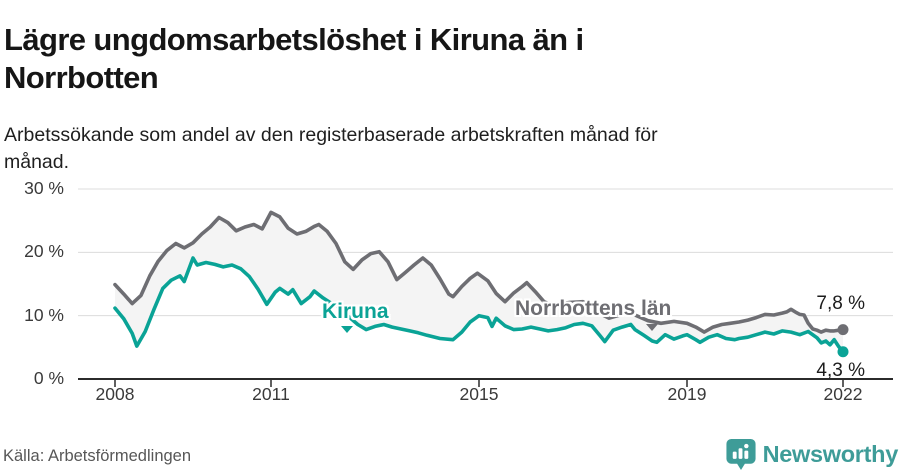  I want to click on x-tick-label: 2008, so click(115, 394).